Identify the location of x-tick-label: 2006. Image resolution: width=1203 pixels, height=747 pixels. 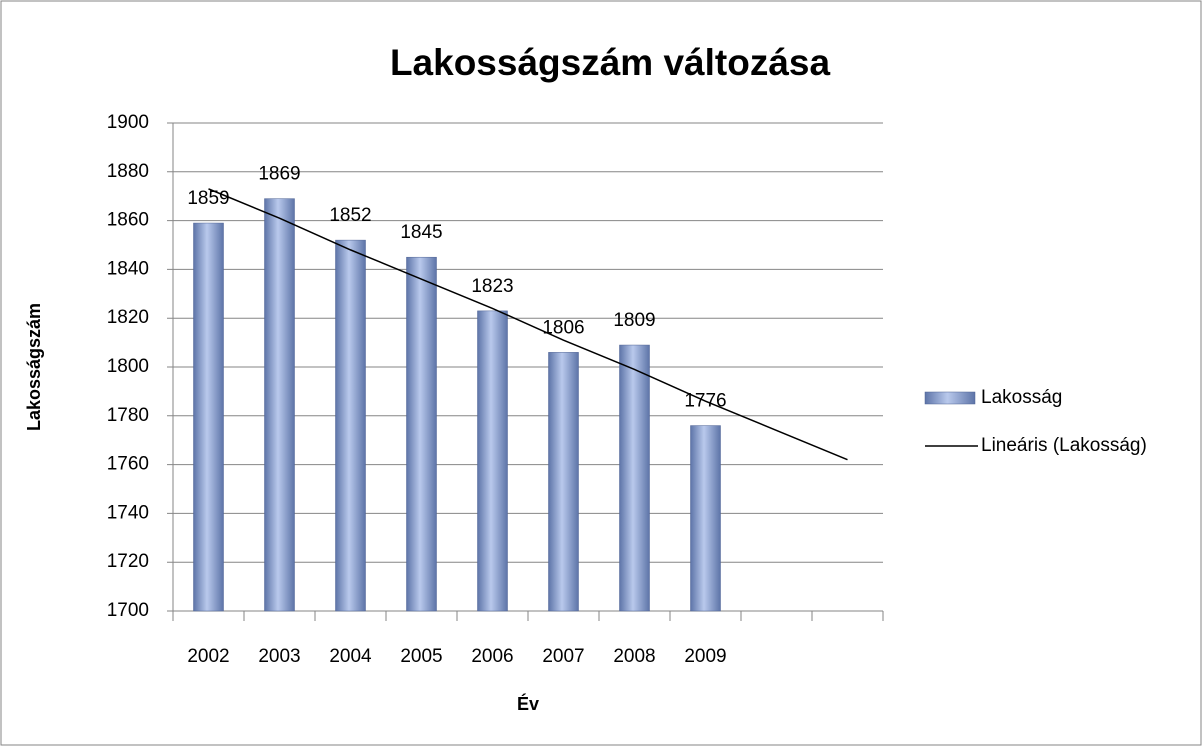
(492, 656).